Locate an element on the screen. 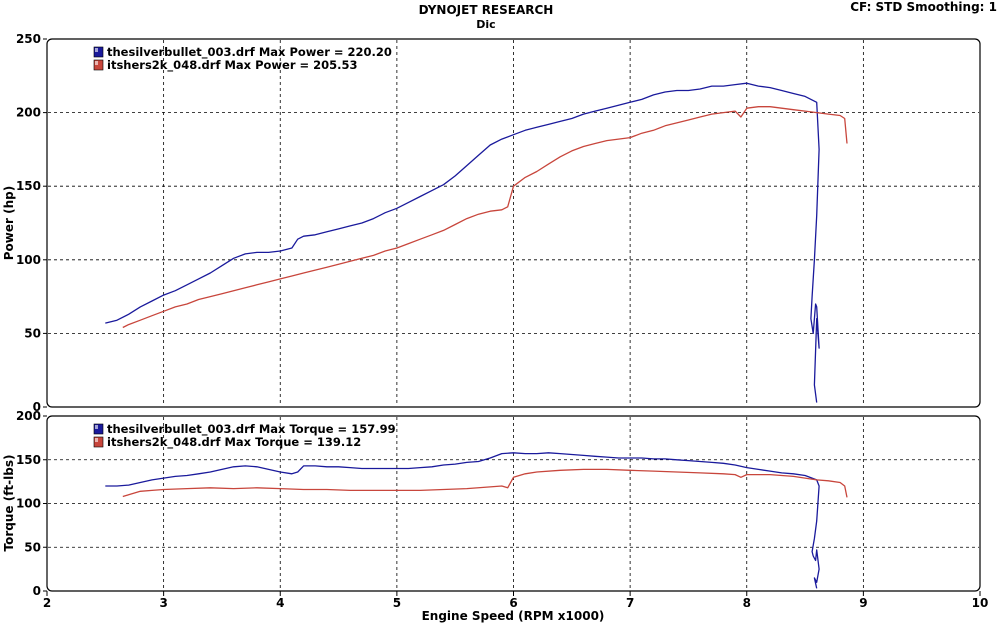 The width and height of the screenshot is (1005, 623). power-ytick-label: 200 is located at coordinates (28, 113).